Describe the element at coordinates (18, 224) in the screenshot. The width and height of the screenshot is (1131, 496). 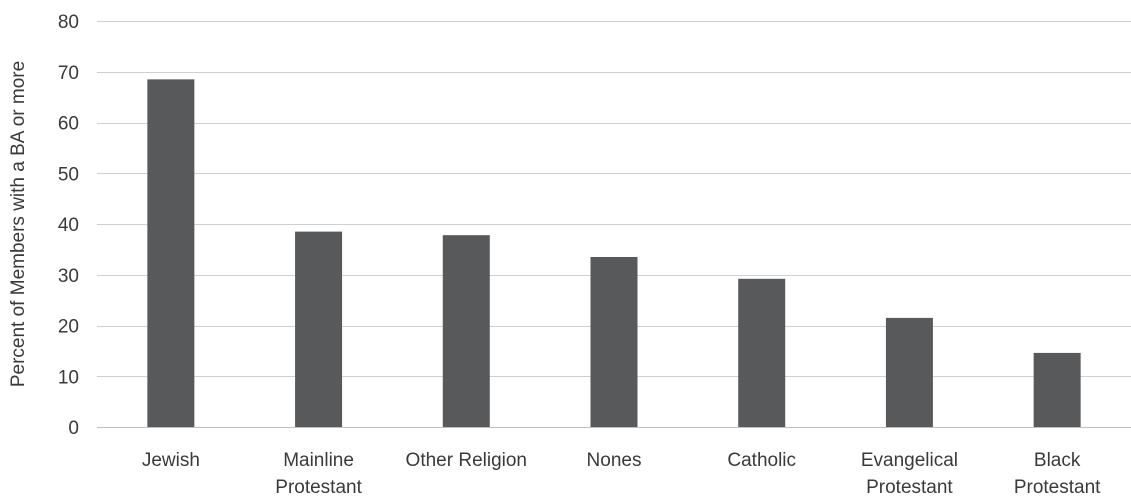
I see `y-axis-label: Percent of Members with a BA or more` at that location.